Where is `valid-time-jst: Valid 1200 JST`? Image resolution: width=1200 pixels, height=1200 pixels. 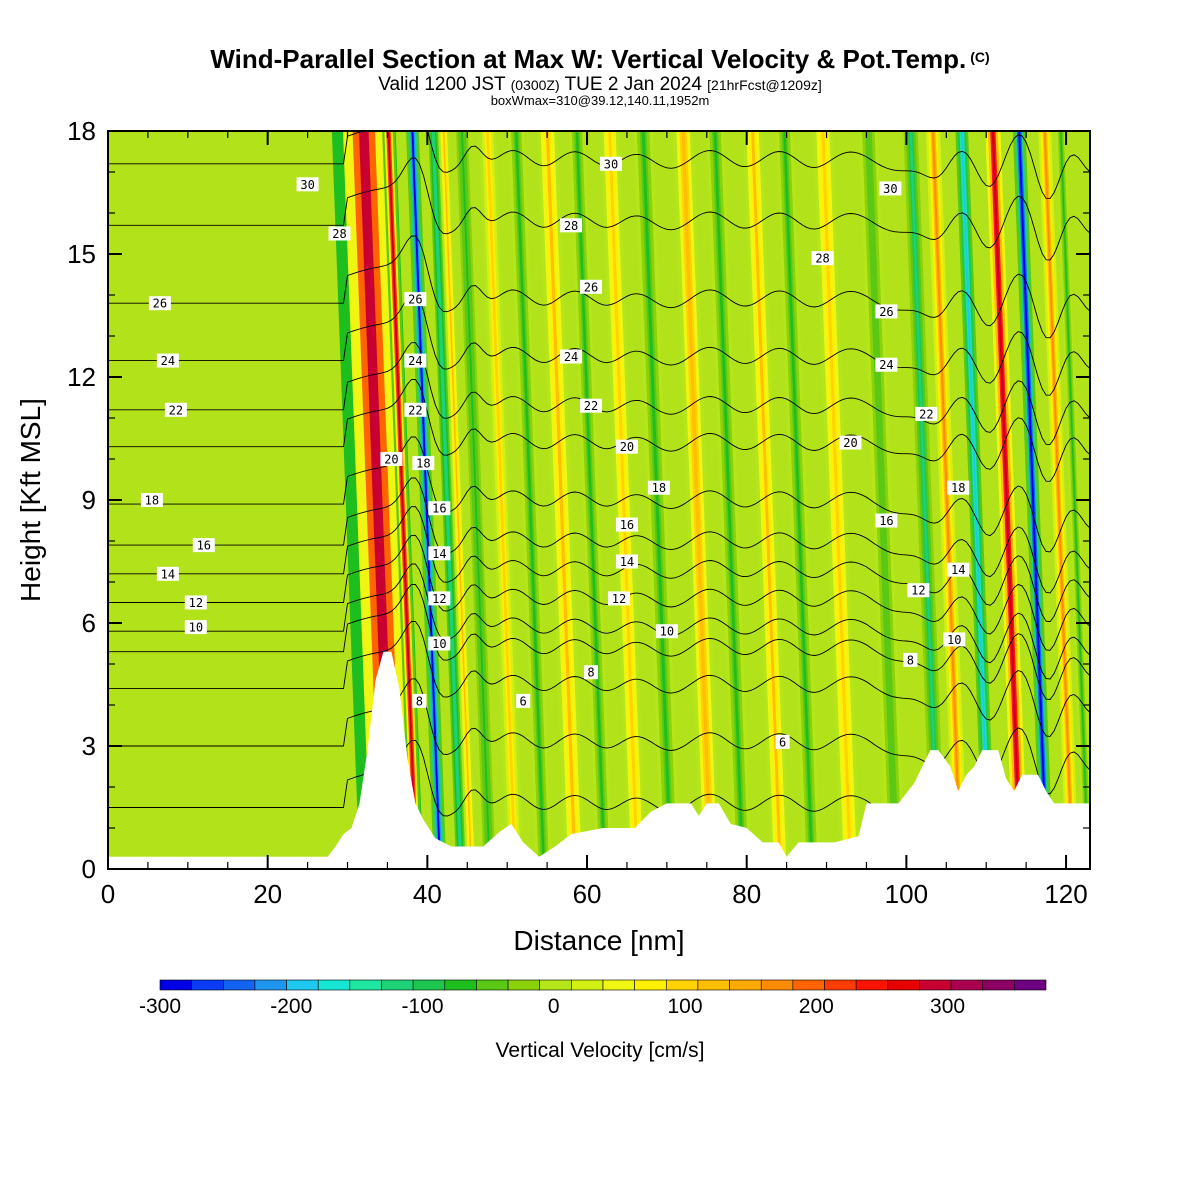
valid-time-jst: Valid 1200 JST is located at coordinates (442, 84).